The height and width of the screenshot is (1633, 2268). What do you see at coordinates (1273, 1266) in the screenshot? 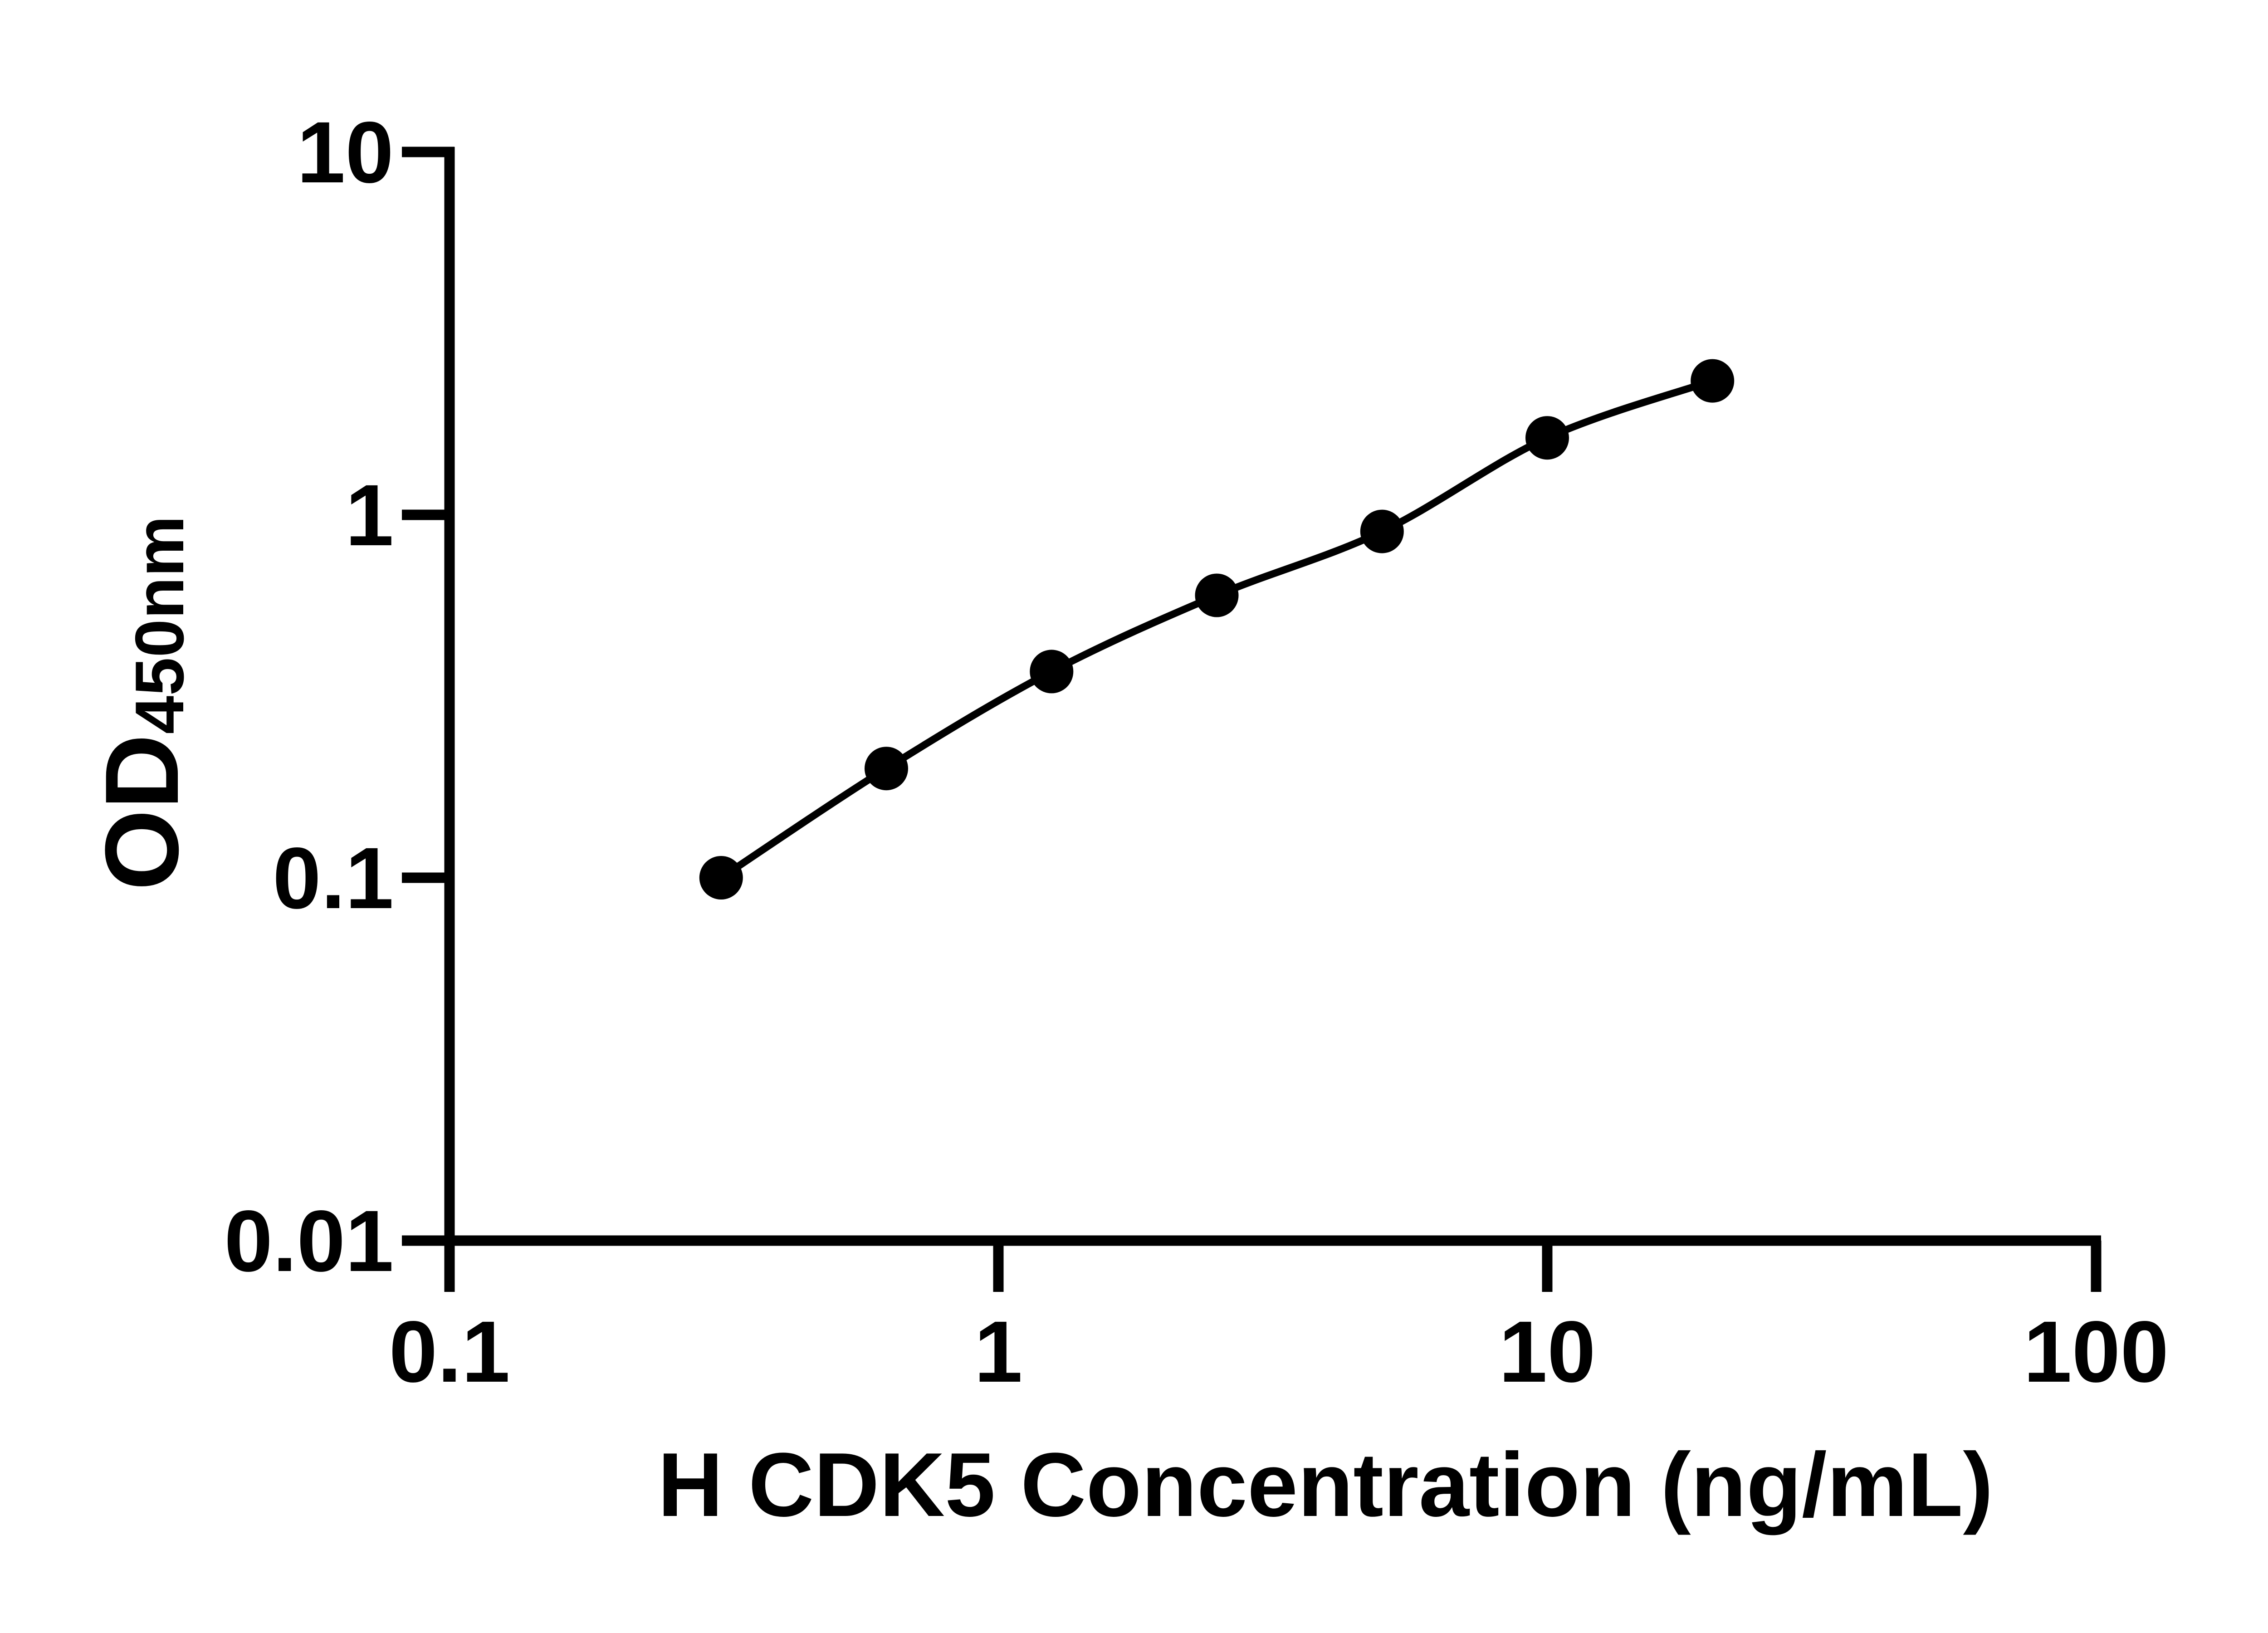
I see `x-axis-ticks` at bounding box center [1273, 1266].